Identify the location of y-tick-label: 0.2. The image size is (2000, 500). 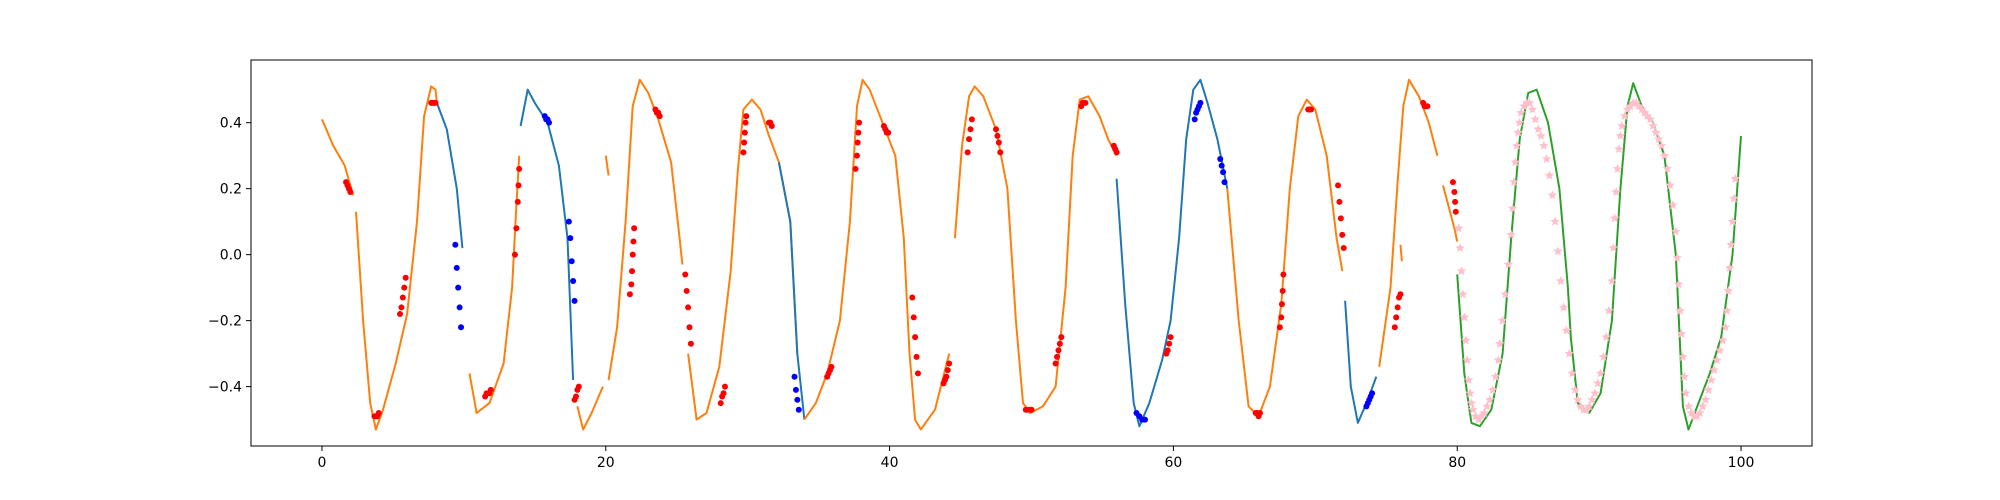
(231, 190).